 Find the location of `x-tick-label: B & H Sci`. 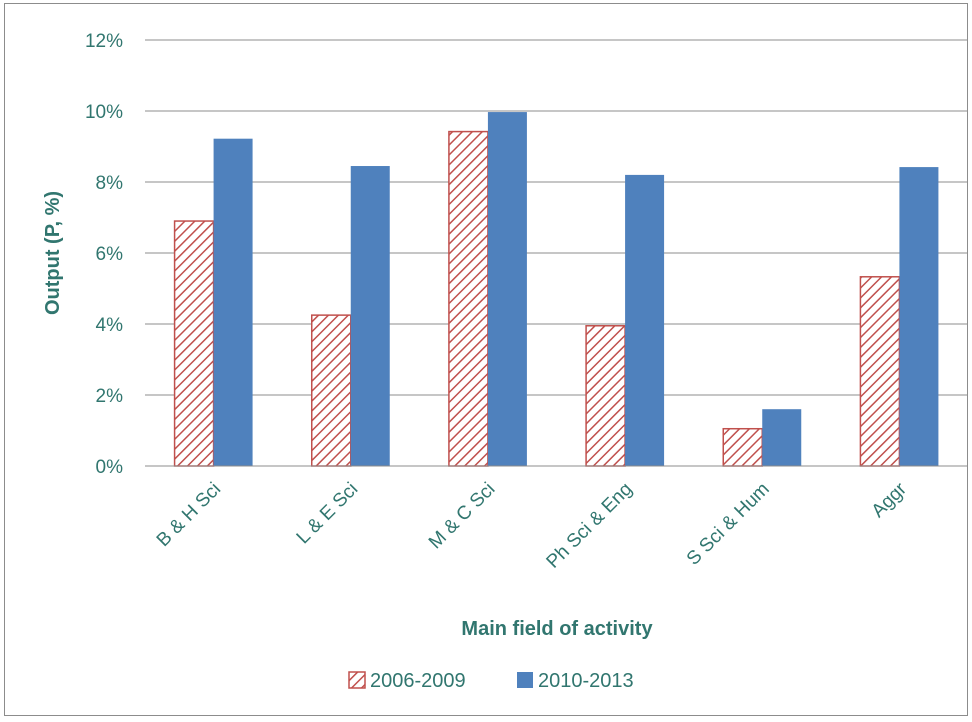

x-tick-label: B & H Sci is located at coordinates (189, 515).